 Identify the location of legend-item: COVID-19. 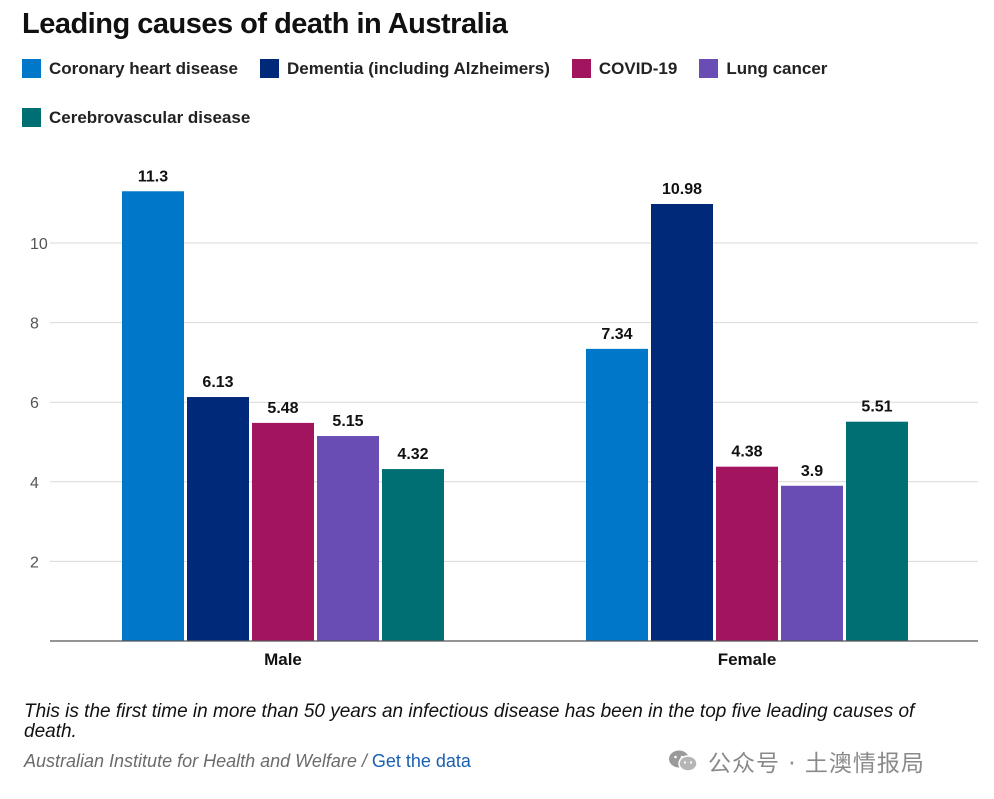
(624, 68).